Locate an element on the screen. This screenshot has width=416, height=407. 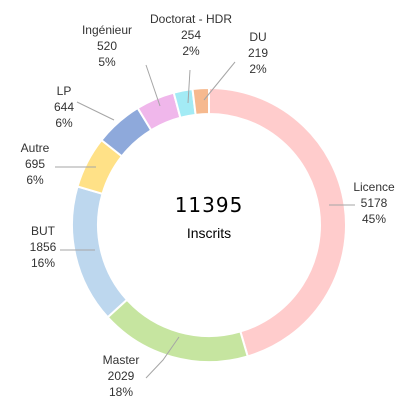
slice-label: DU 219 2% is located at coordinates (258, 53).